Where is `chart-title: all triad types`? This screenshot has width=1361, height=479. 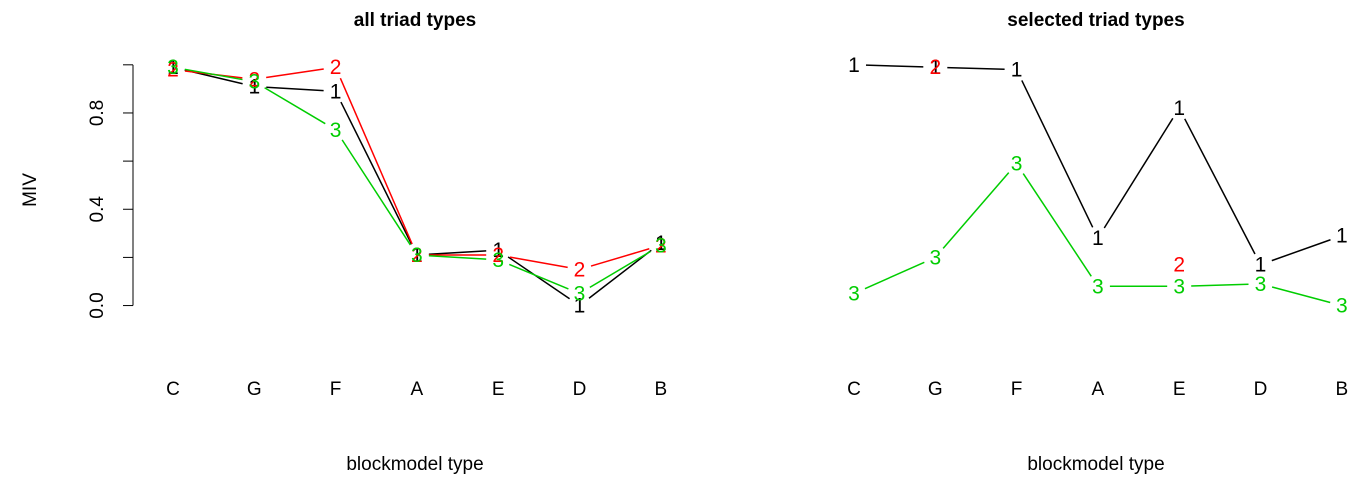
chart-title: all triad types is located at coordinates (415, 20).